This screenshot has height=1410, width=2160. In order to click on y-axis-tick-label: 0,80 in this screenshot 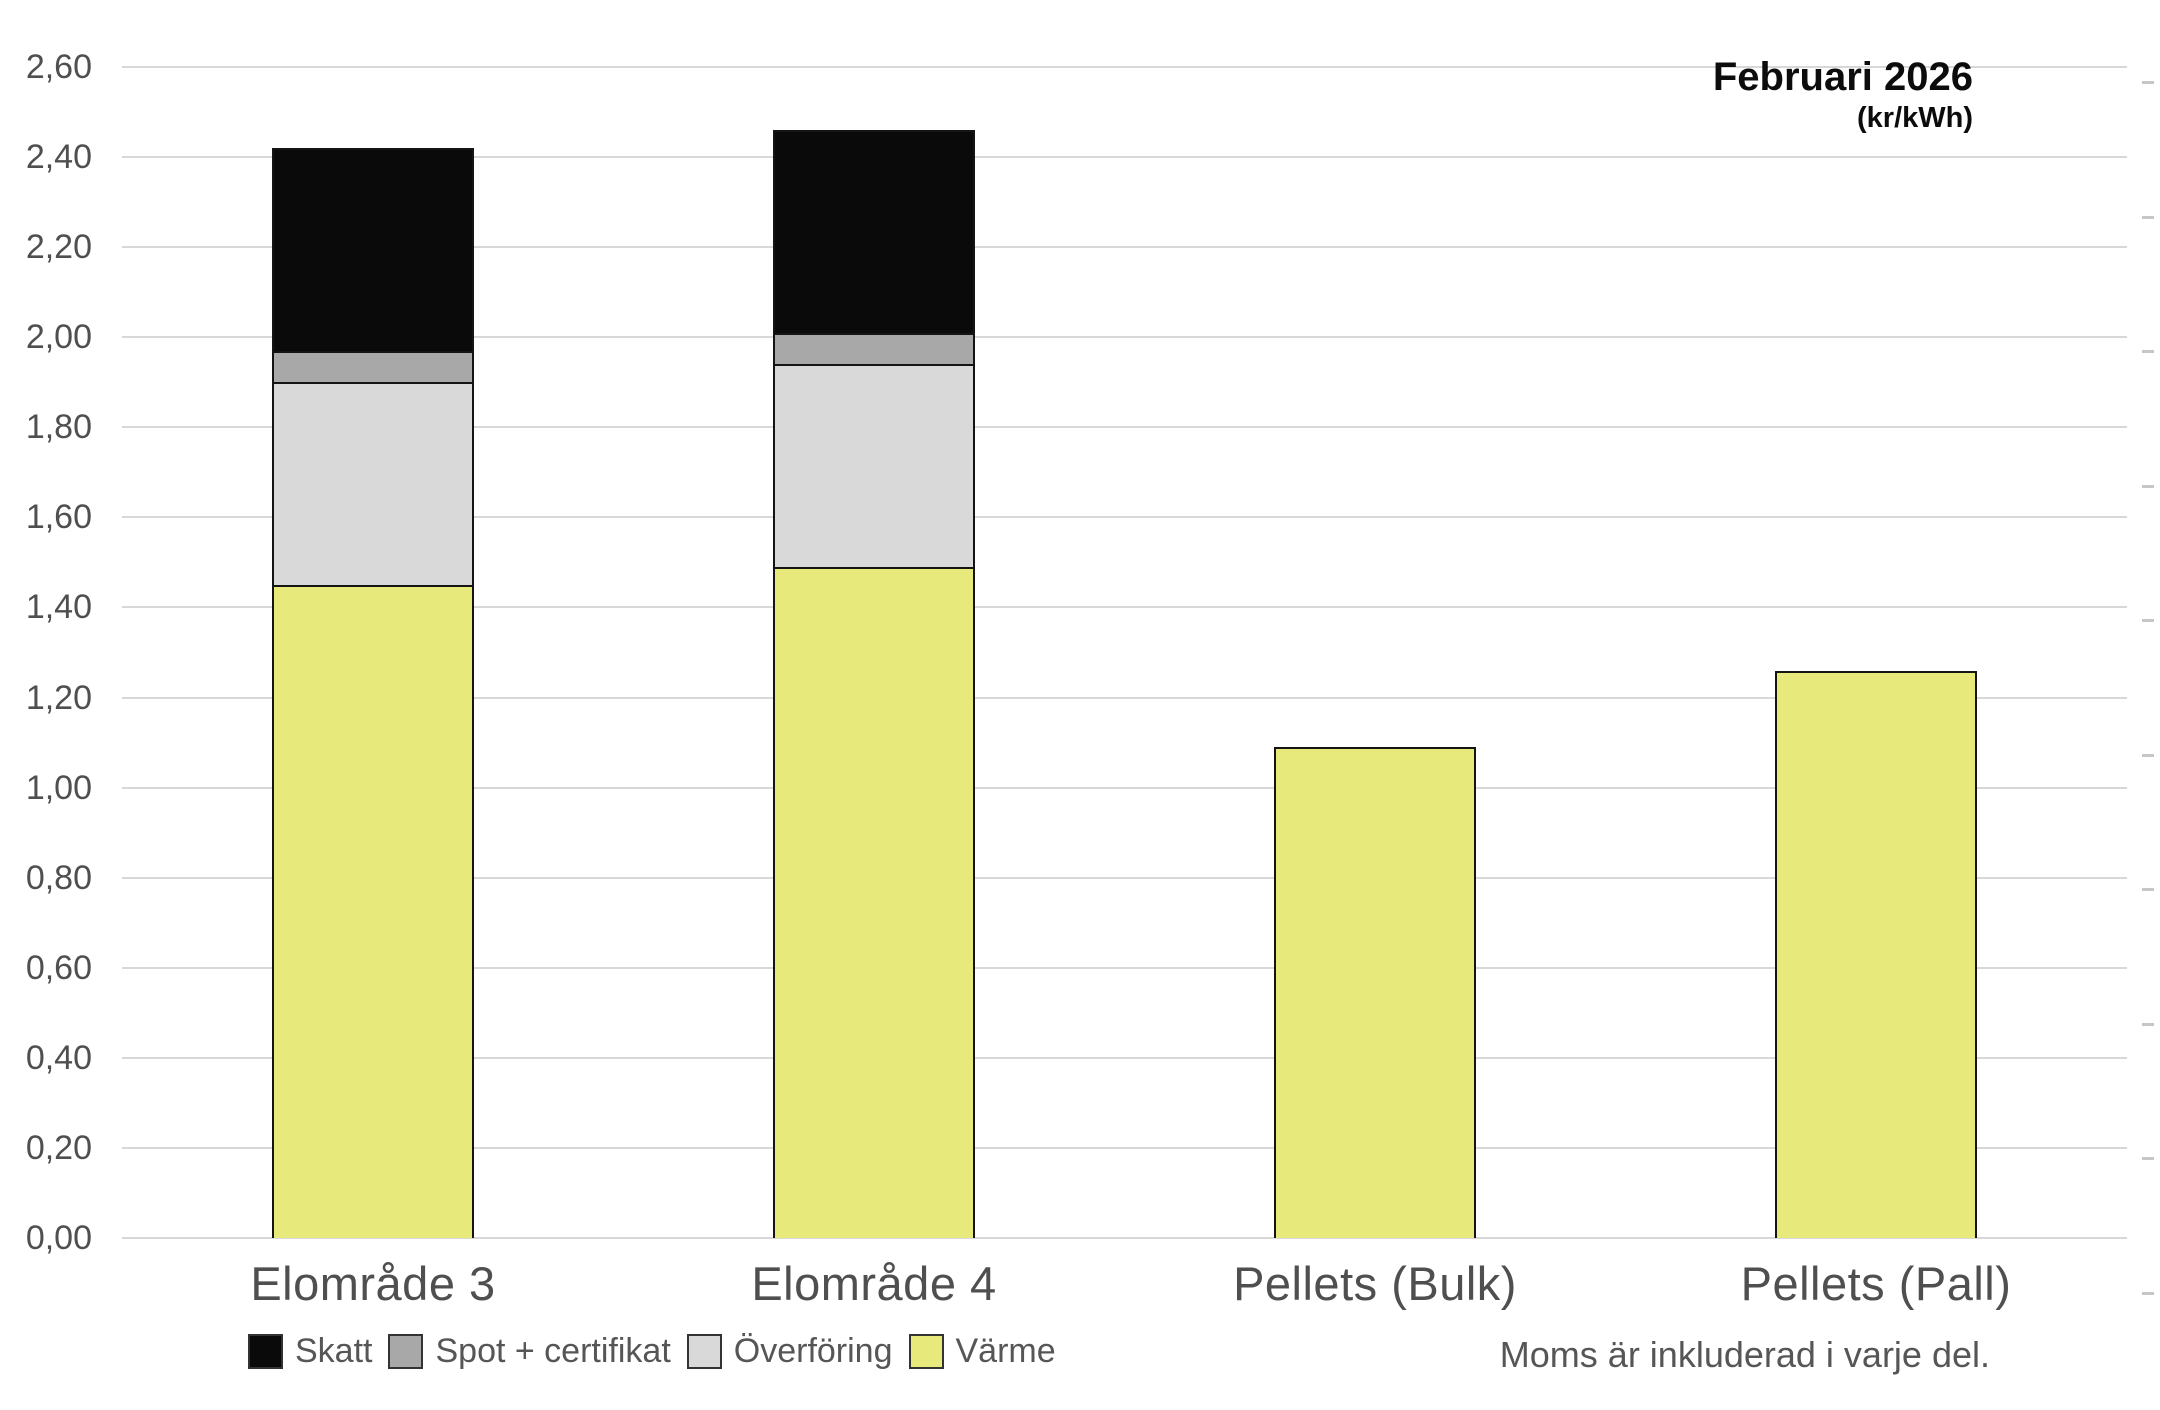, I will do `click(58, 877)`.